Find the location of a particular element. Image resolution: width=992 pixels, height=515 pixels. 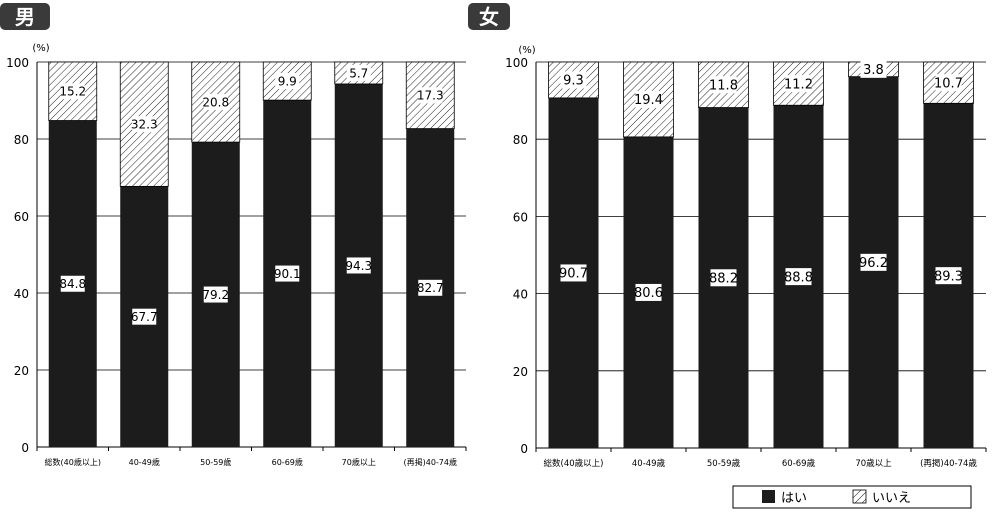

legend-swatch-no is located at coordinates (859, 496).